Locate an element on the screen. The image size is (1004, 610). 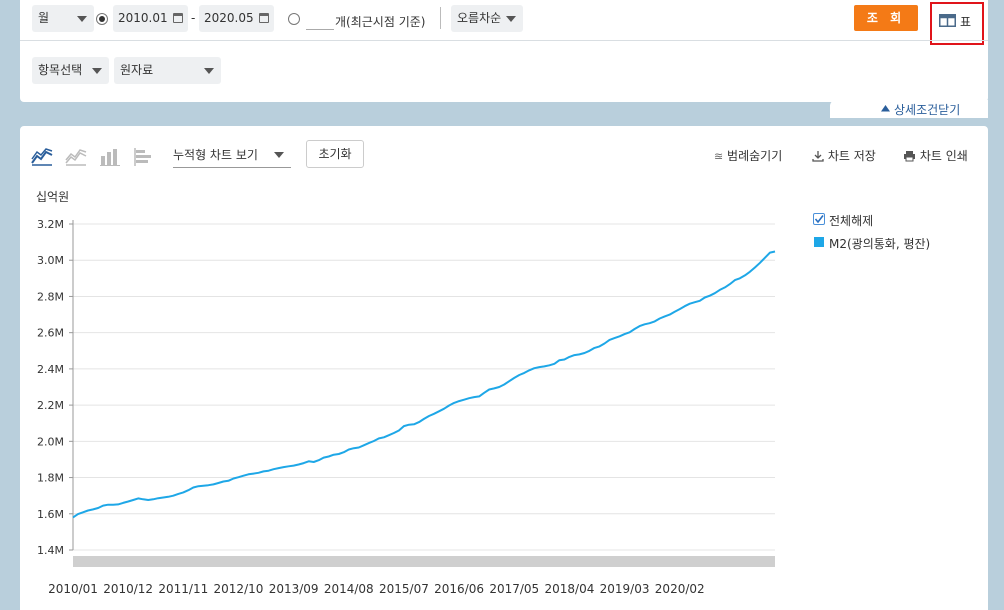
y-tick-label: 2.2M is located at coordinates (50, 405).